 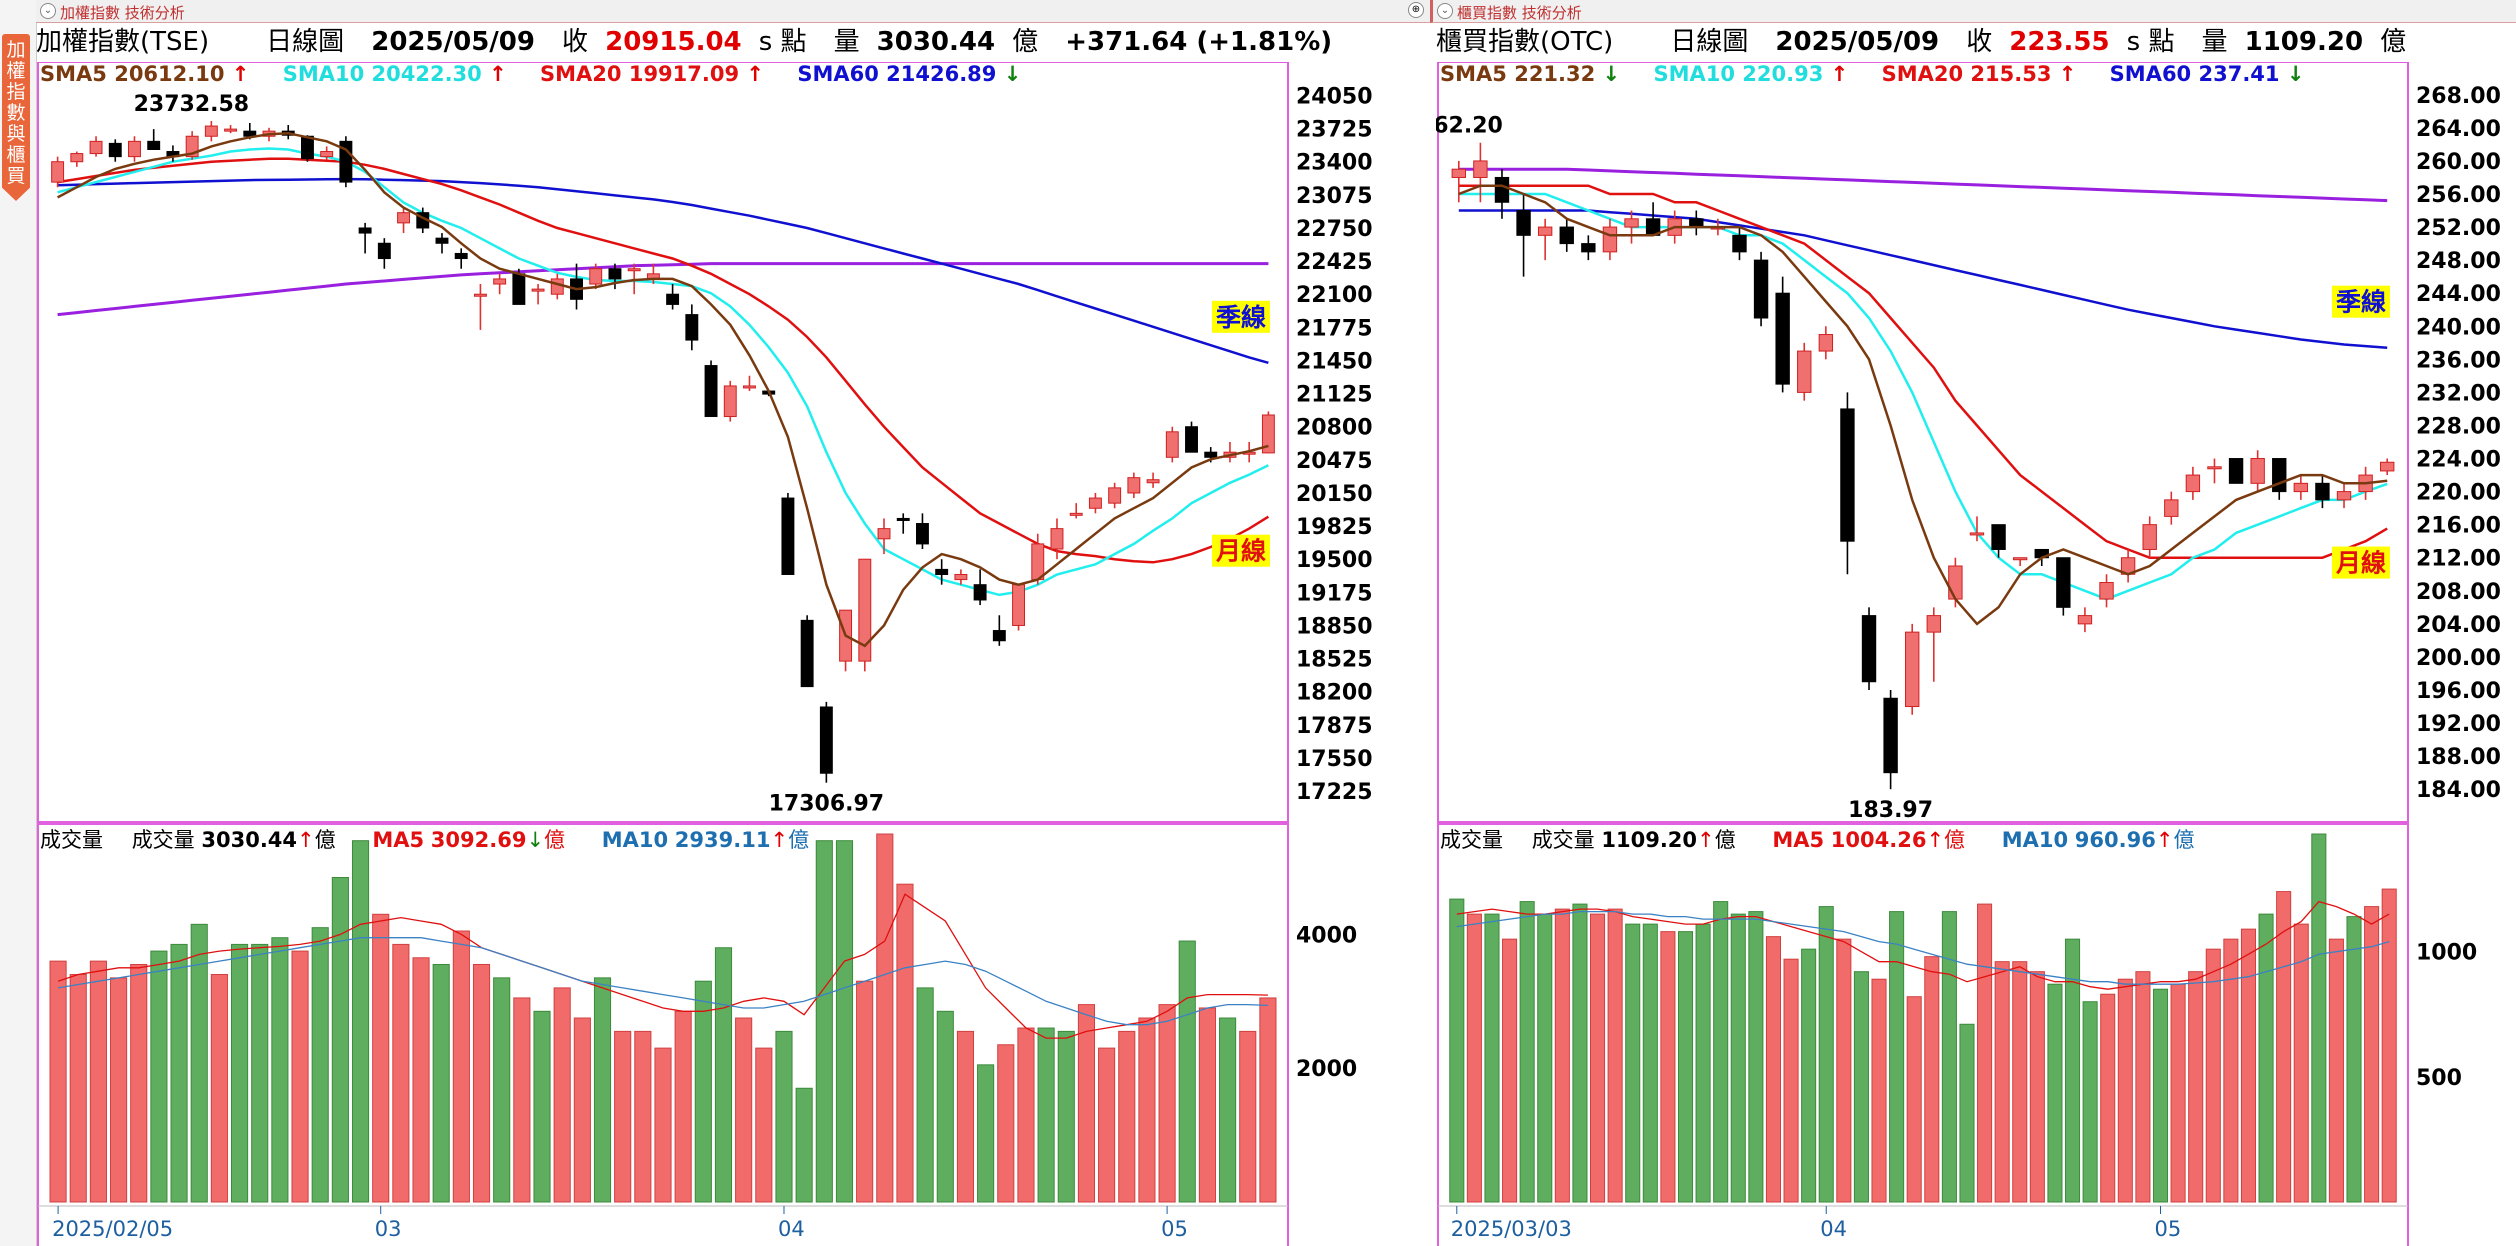 I want to click on volume-frame, so click(x=1923, y=1034).